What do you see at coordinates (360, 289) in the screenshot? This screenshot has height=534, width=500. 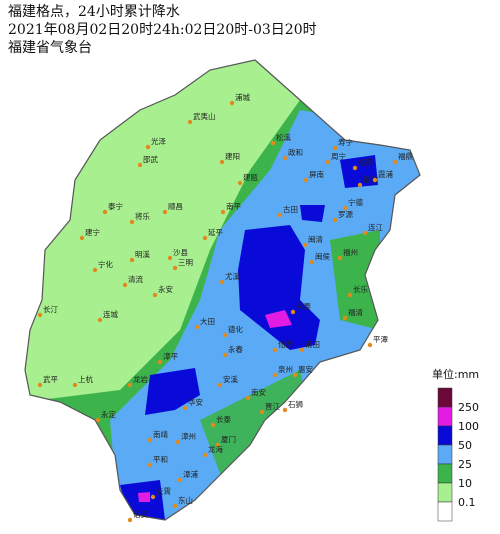 I see `city-label: 长乐` at bounding box center [360, 289].